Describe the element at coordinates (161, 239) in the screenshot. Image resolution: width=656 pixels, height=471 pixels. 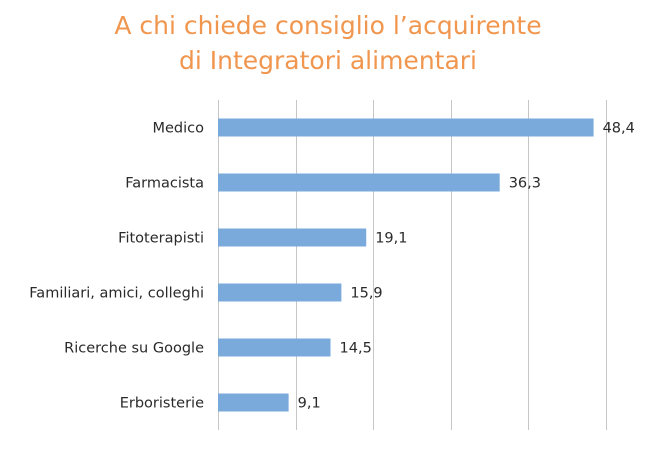
I see `category-label-3: Fitoterapisti` at that location.